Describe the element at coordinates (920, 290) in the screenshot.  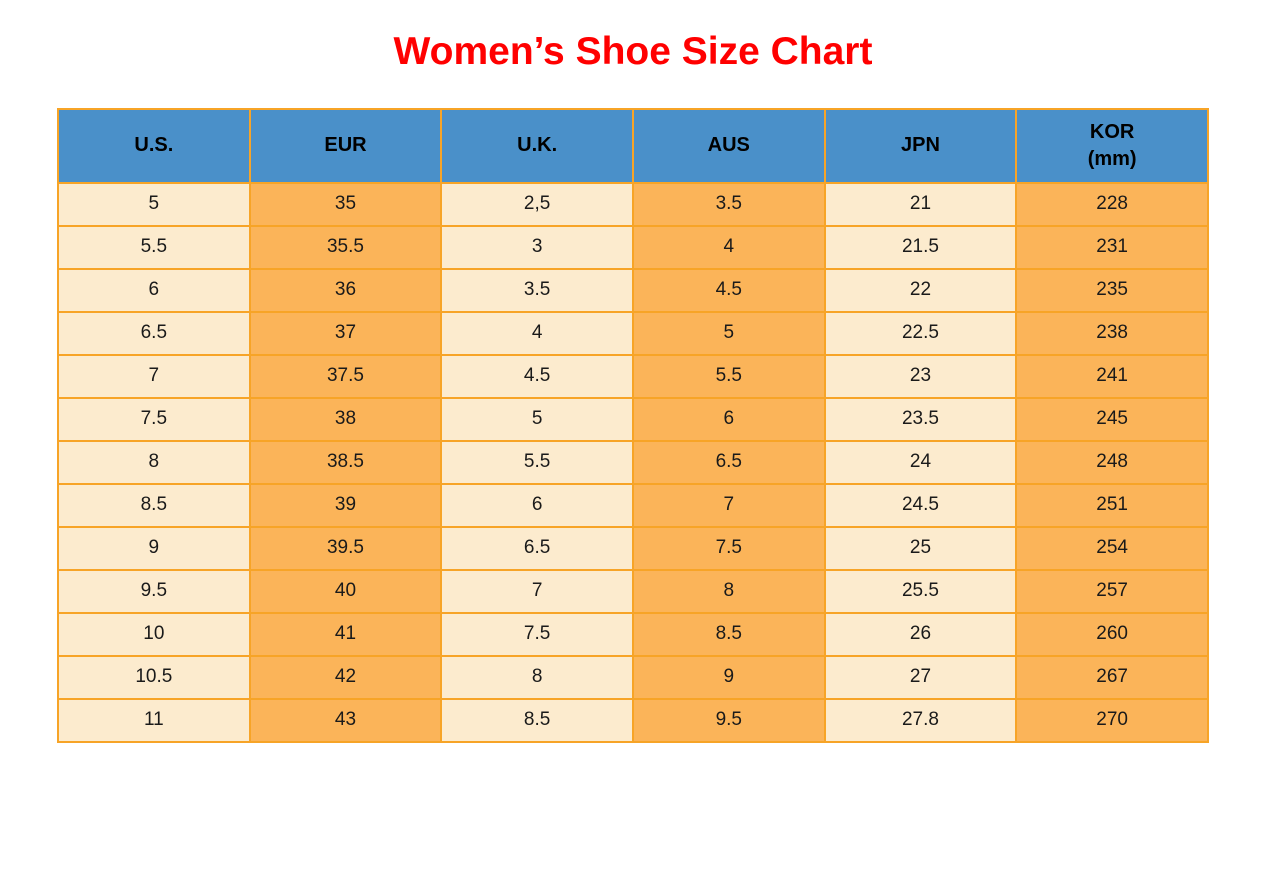
I see `cell-jpn: 22` at that location.